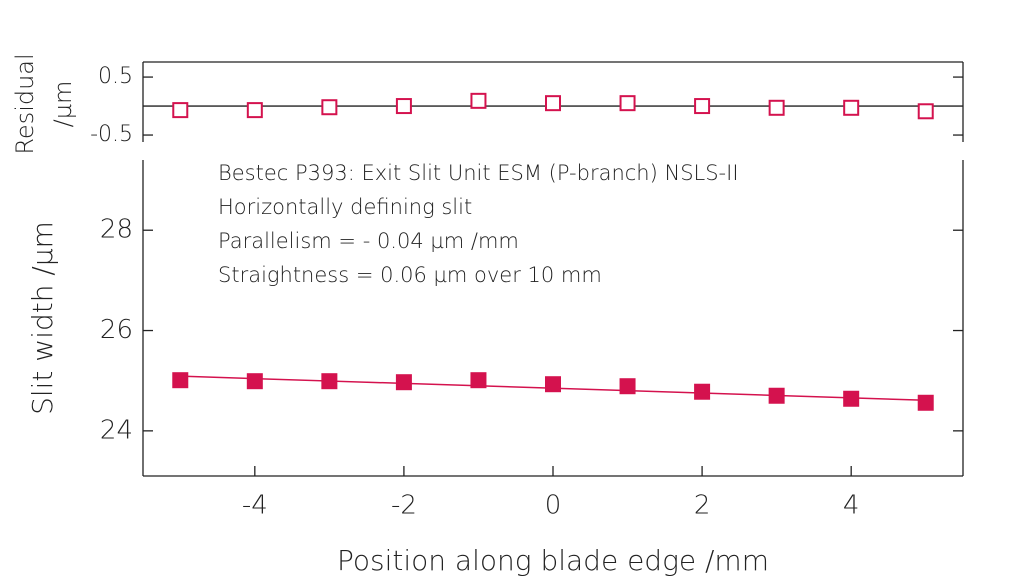 Image resolution: width=1024 pixels, height=588 pixels. Describe the element at coordinates (410, 275) in the screenshot. I see `annotation: Straightness = 0.06 µm over 10 mm` at that location.